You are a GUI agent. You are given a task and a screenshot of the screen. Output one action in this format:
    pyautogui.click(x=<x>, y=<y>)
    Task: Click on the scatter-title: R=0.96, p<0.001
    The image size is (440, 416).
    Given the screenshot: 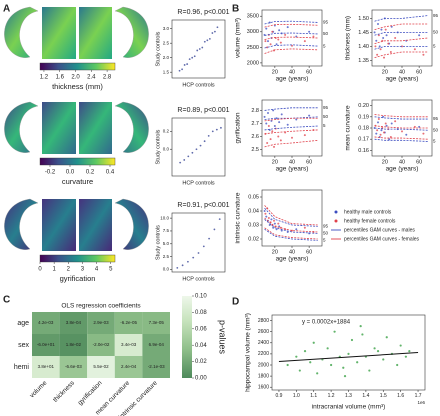 What is the action you would take?
    pyautogui.click(x=203, y=12)
    